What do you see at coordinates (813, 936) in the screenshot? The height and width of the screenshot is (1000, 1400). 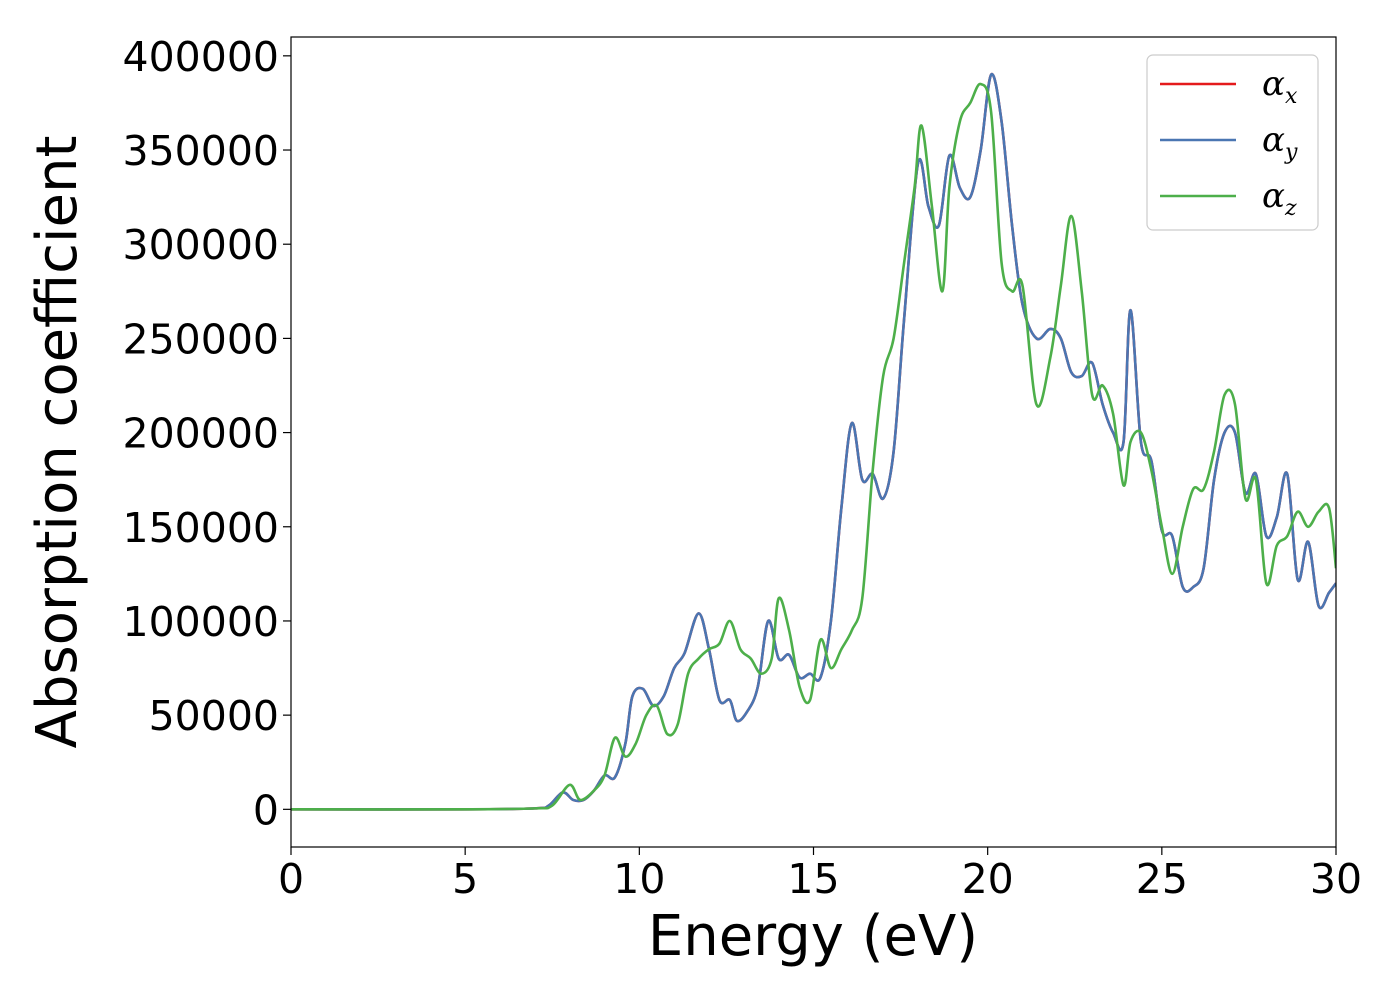 I see `x-axis-label: Energy (eV)` at bounding box center [813, 936].